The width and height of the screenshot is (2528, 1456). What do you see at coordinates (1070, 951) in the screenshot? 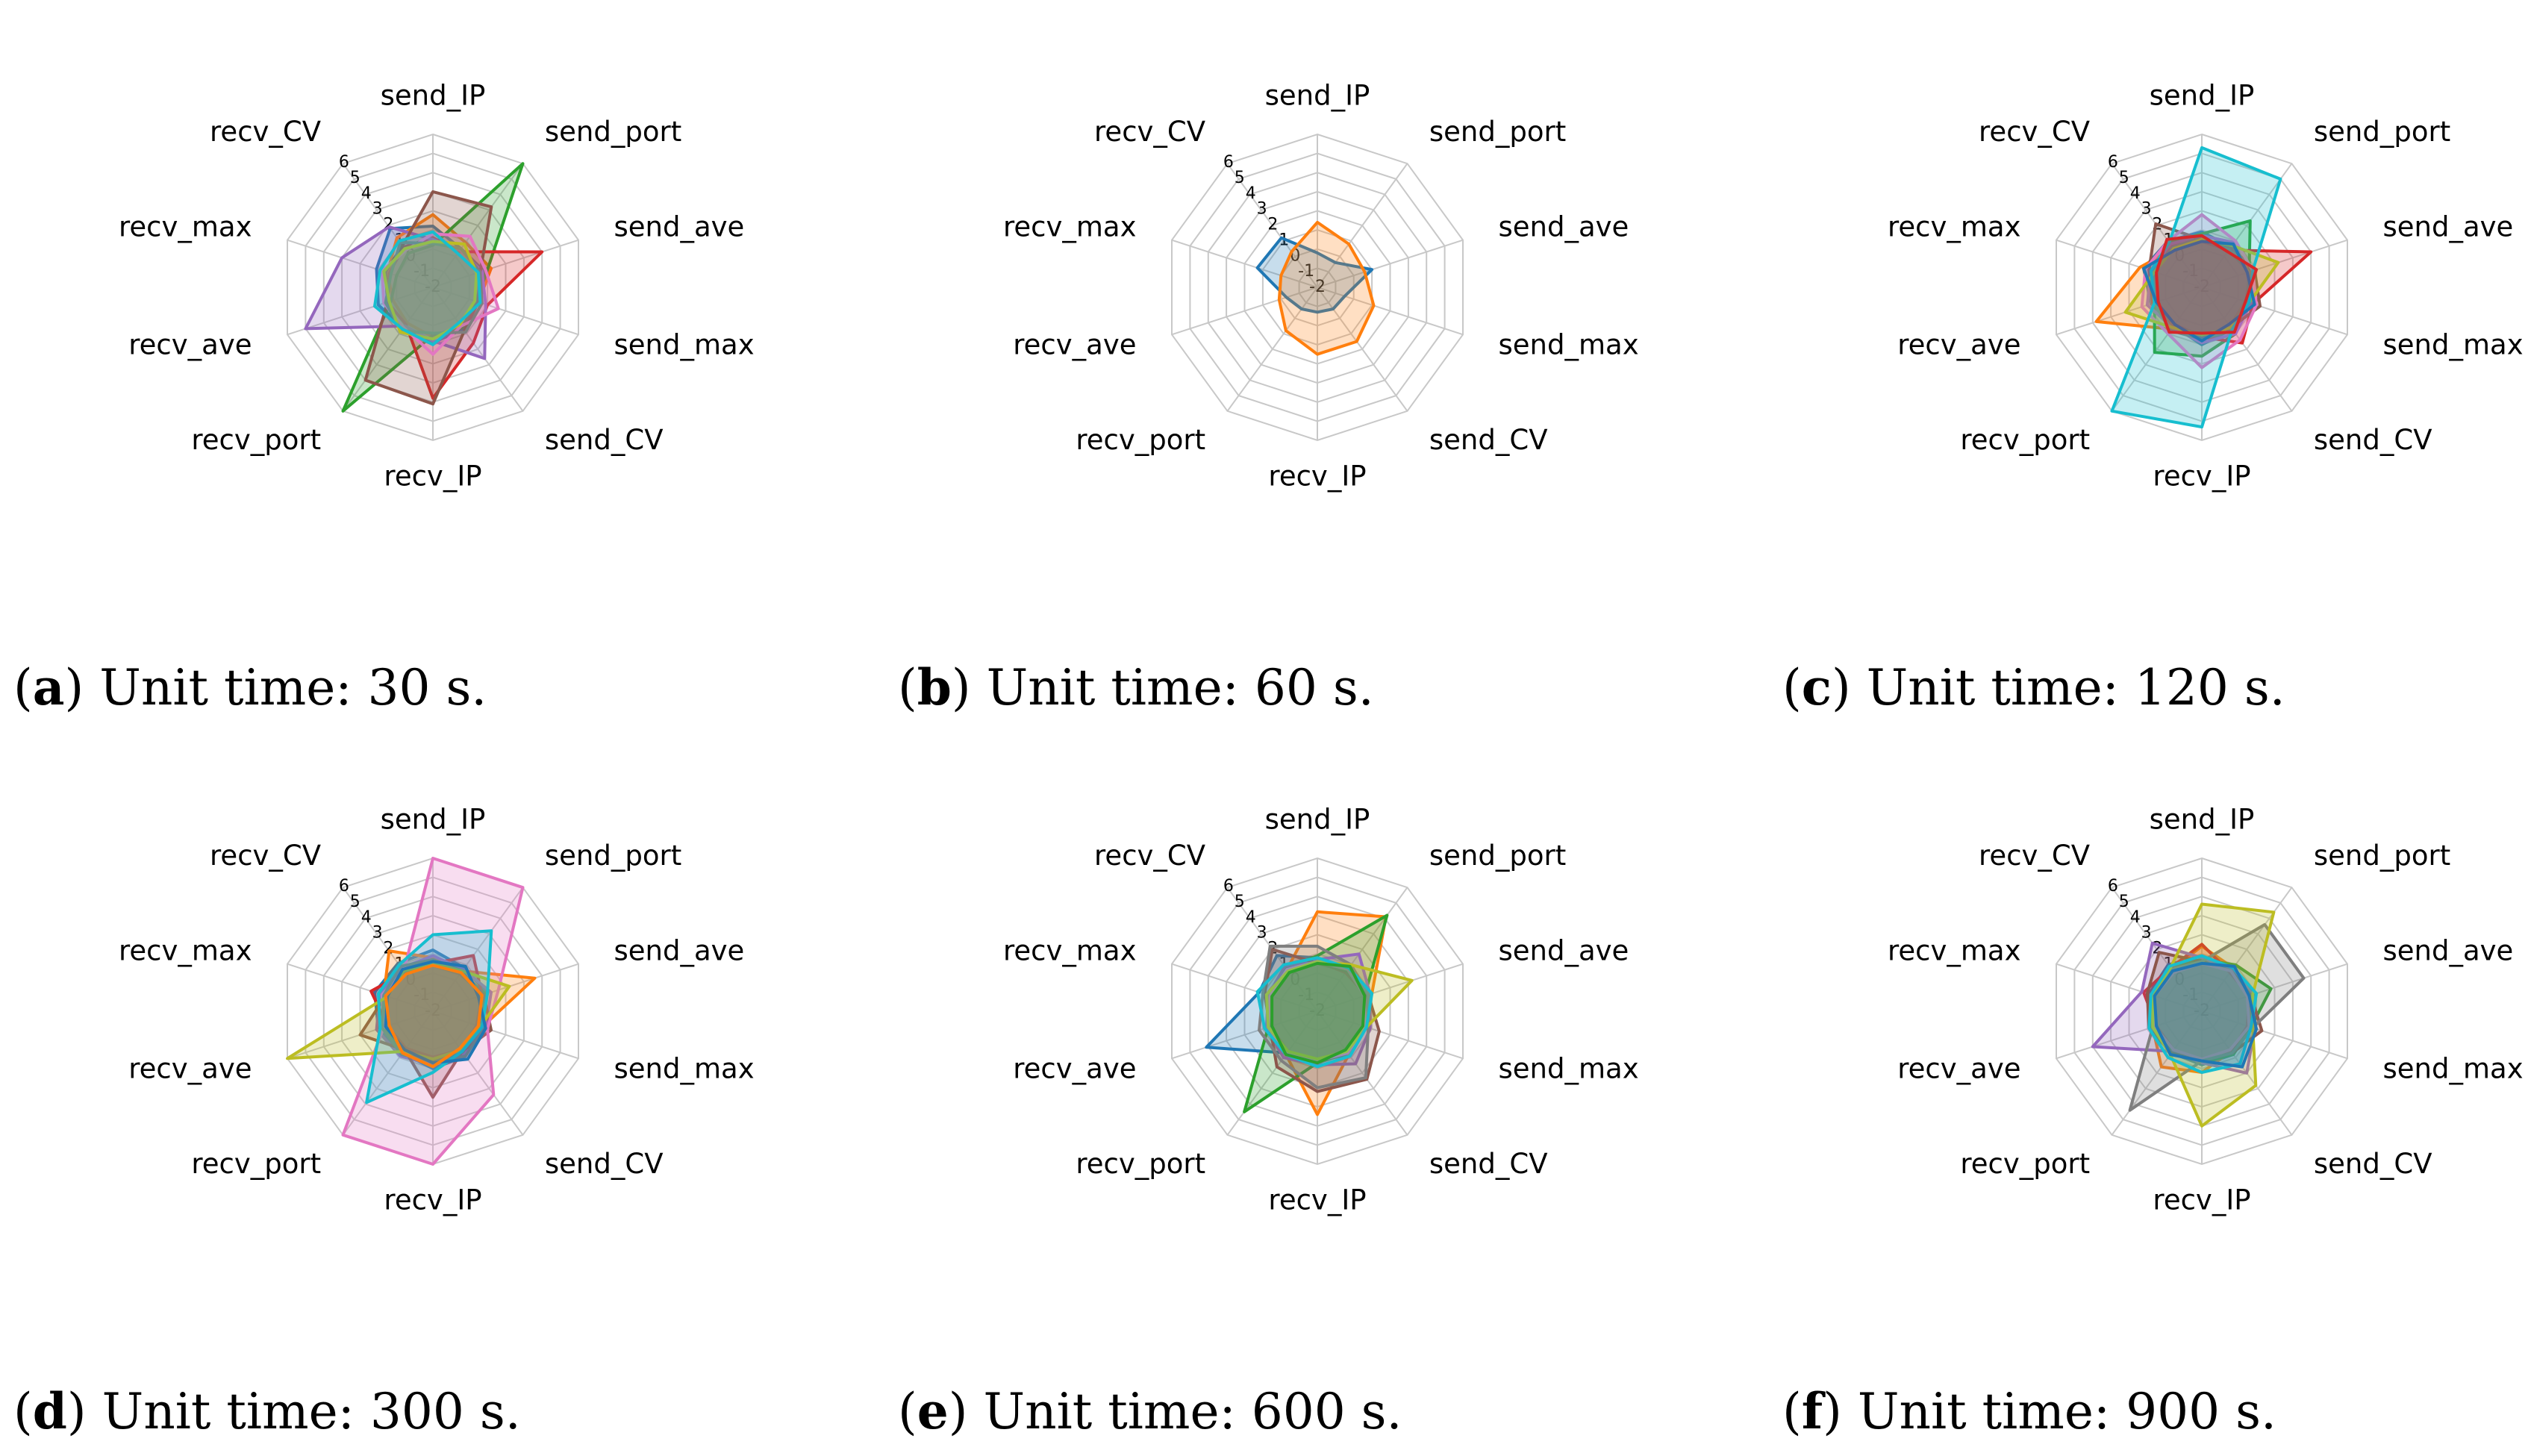
I see `axis-label-recv-max: recv_max` at bounding box center [1070, 951].